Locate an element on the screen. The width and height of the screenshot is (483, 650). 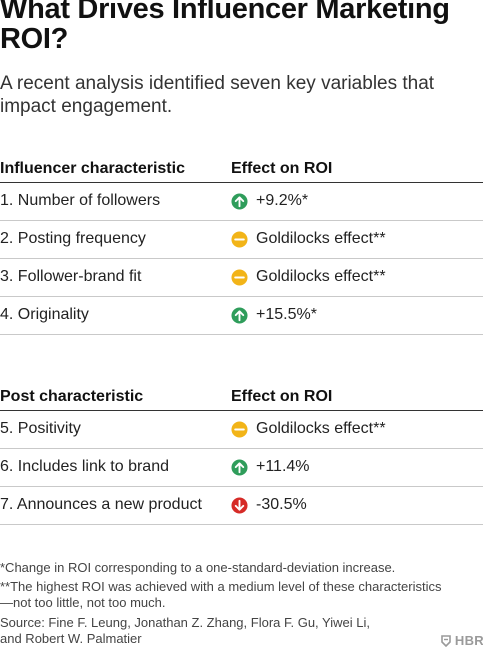
row-label: 5. Positivity is located at coordinates (40, 428).